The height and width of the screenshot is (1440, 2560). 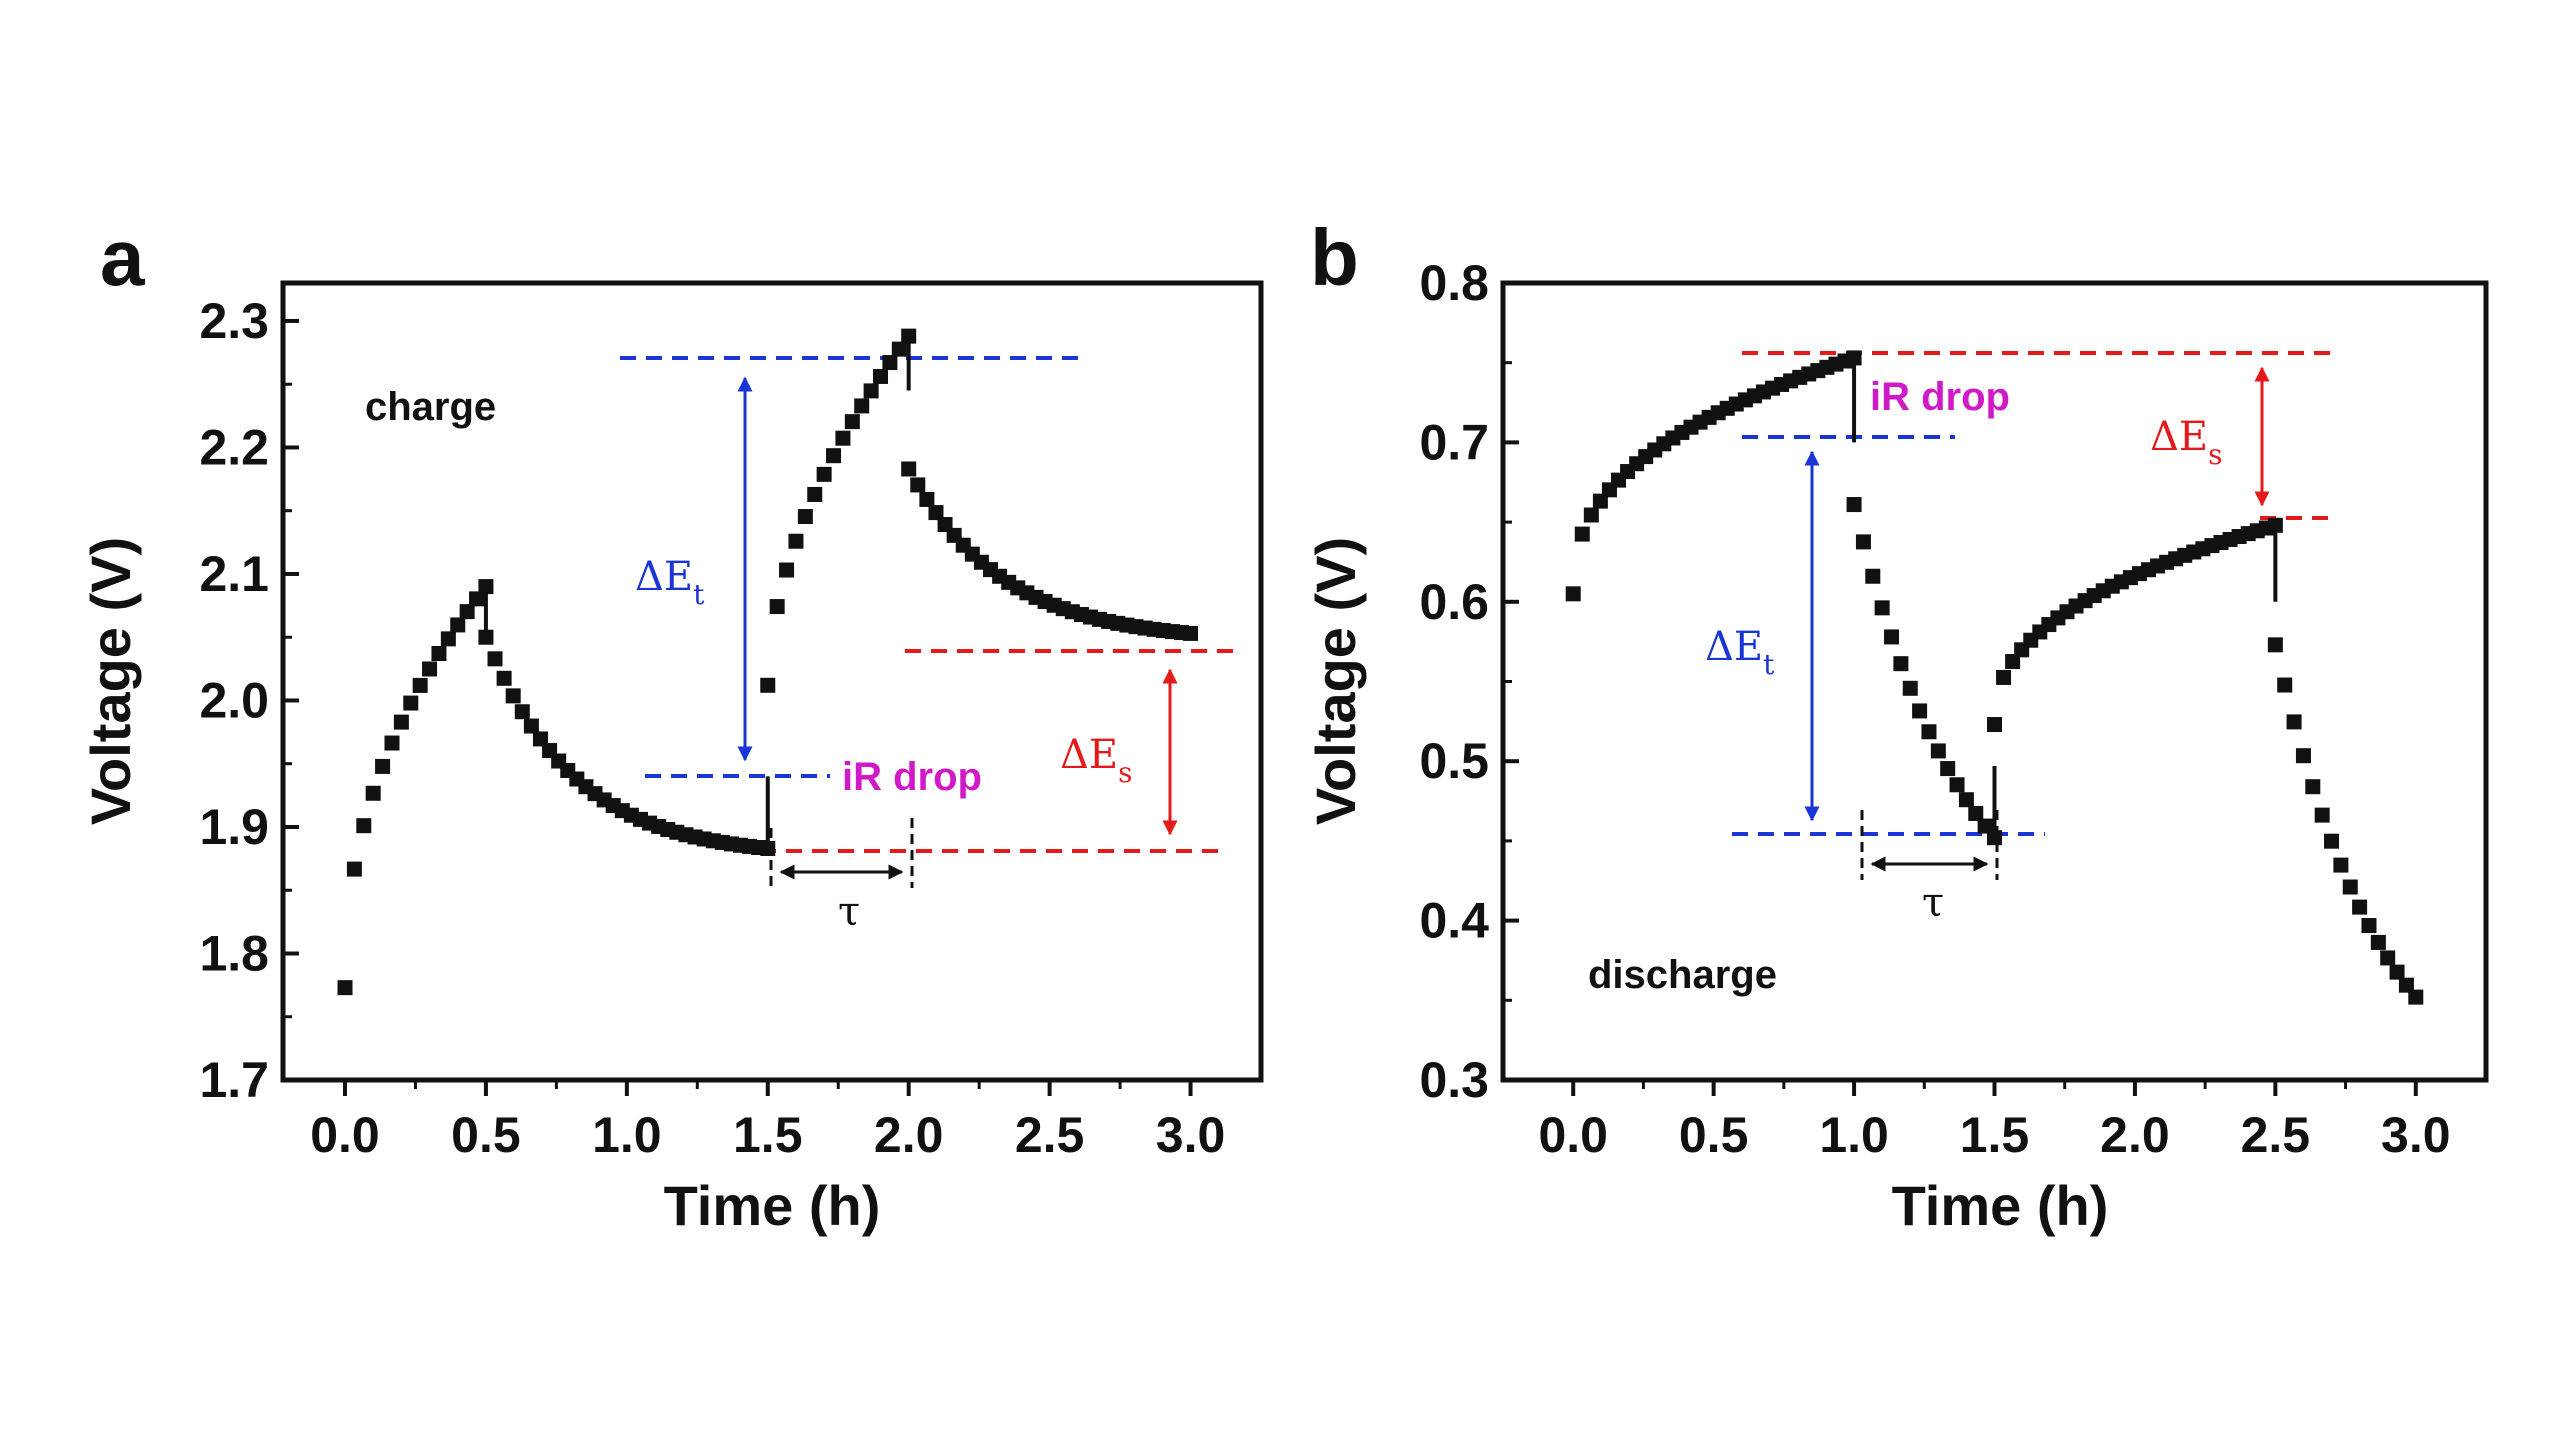 What do you see at coordinates (234, 1080) in the screenshot?
I see `panel-a-y-tick-label: 1.7` at bounding box center [234, 1080].